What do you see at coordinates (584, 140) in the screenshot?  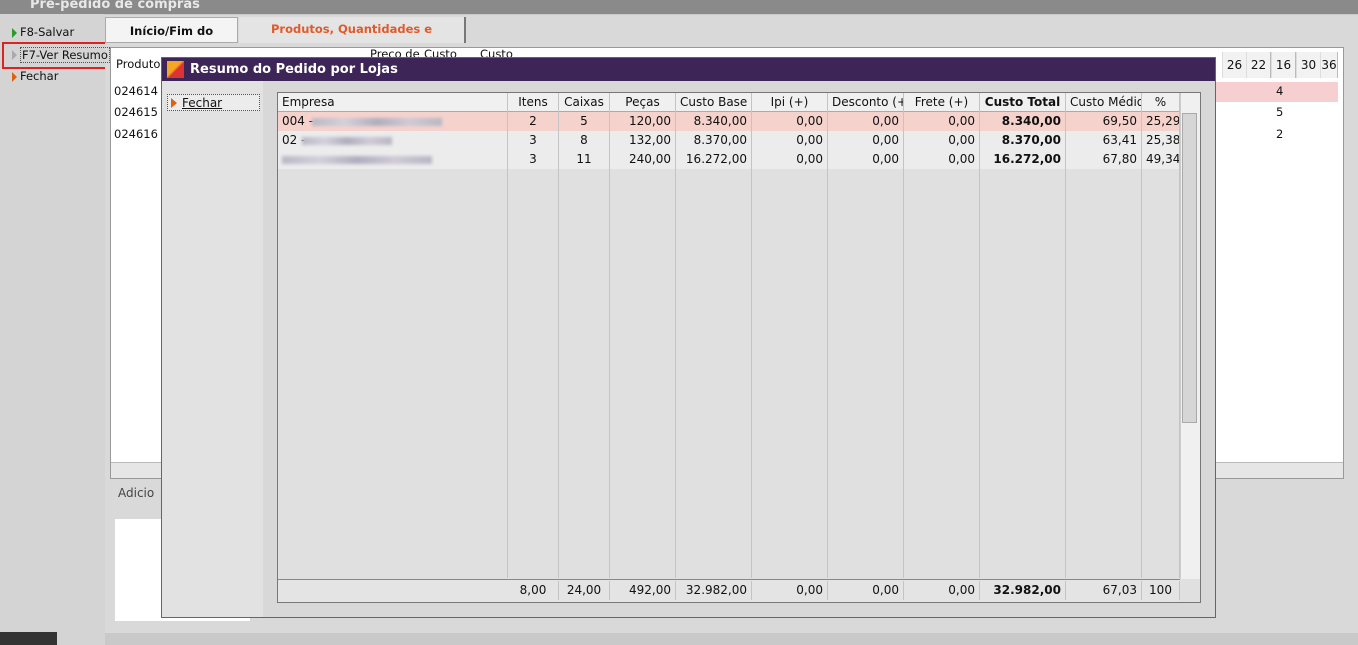 I see `data-cell: 8` at bounding box center [584, 140].